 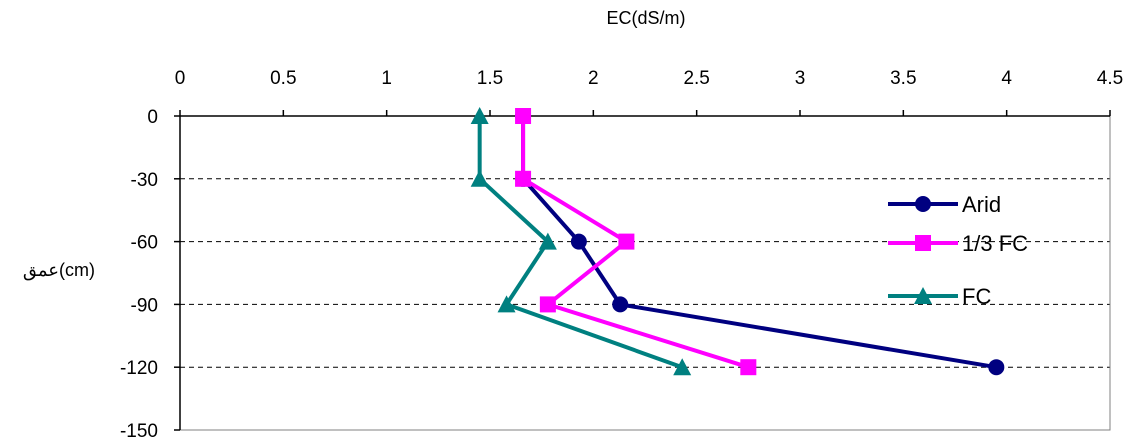 I want to click on x-tick-label-2: 1, so click(x=386, y=78).